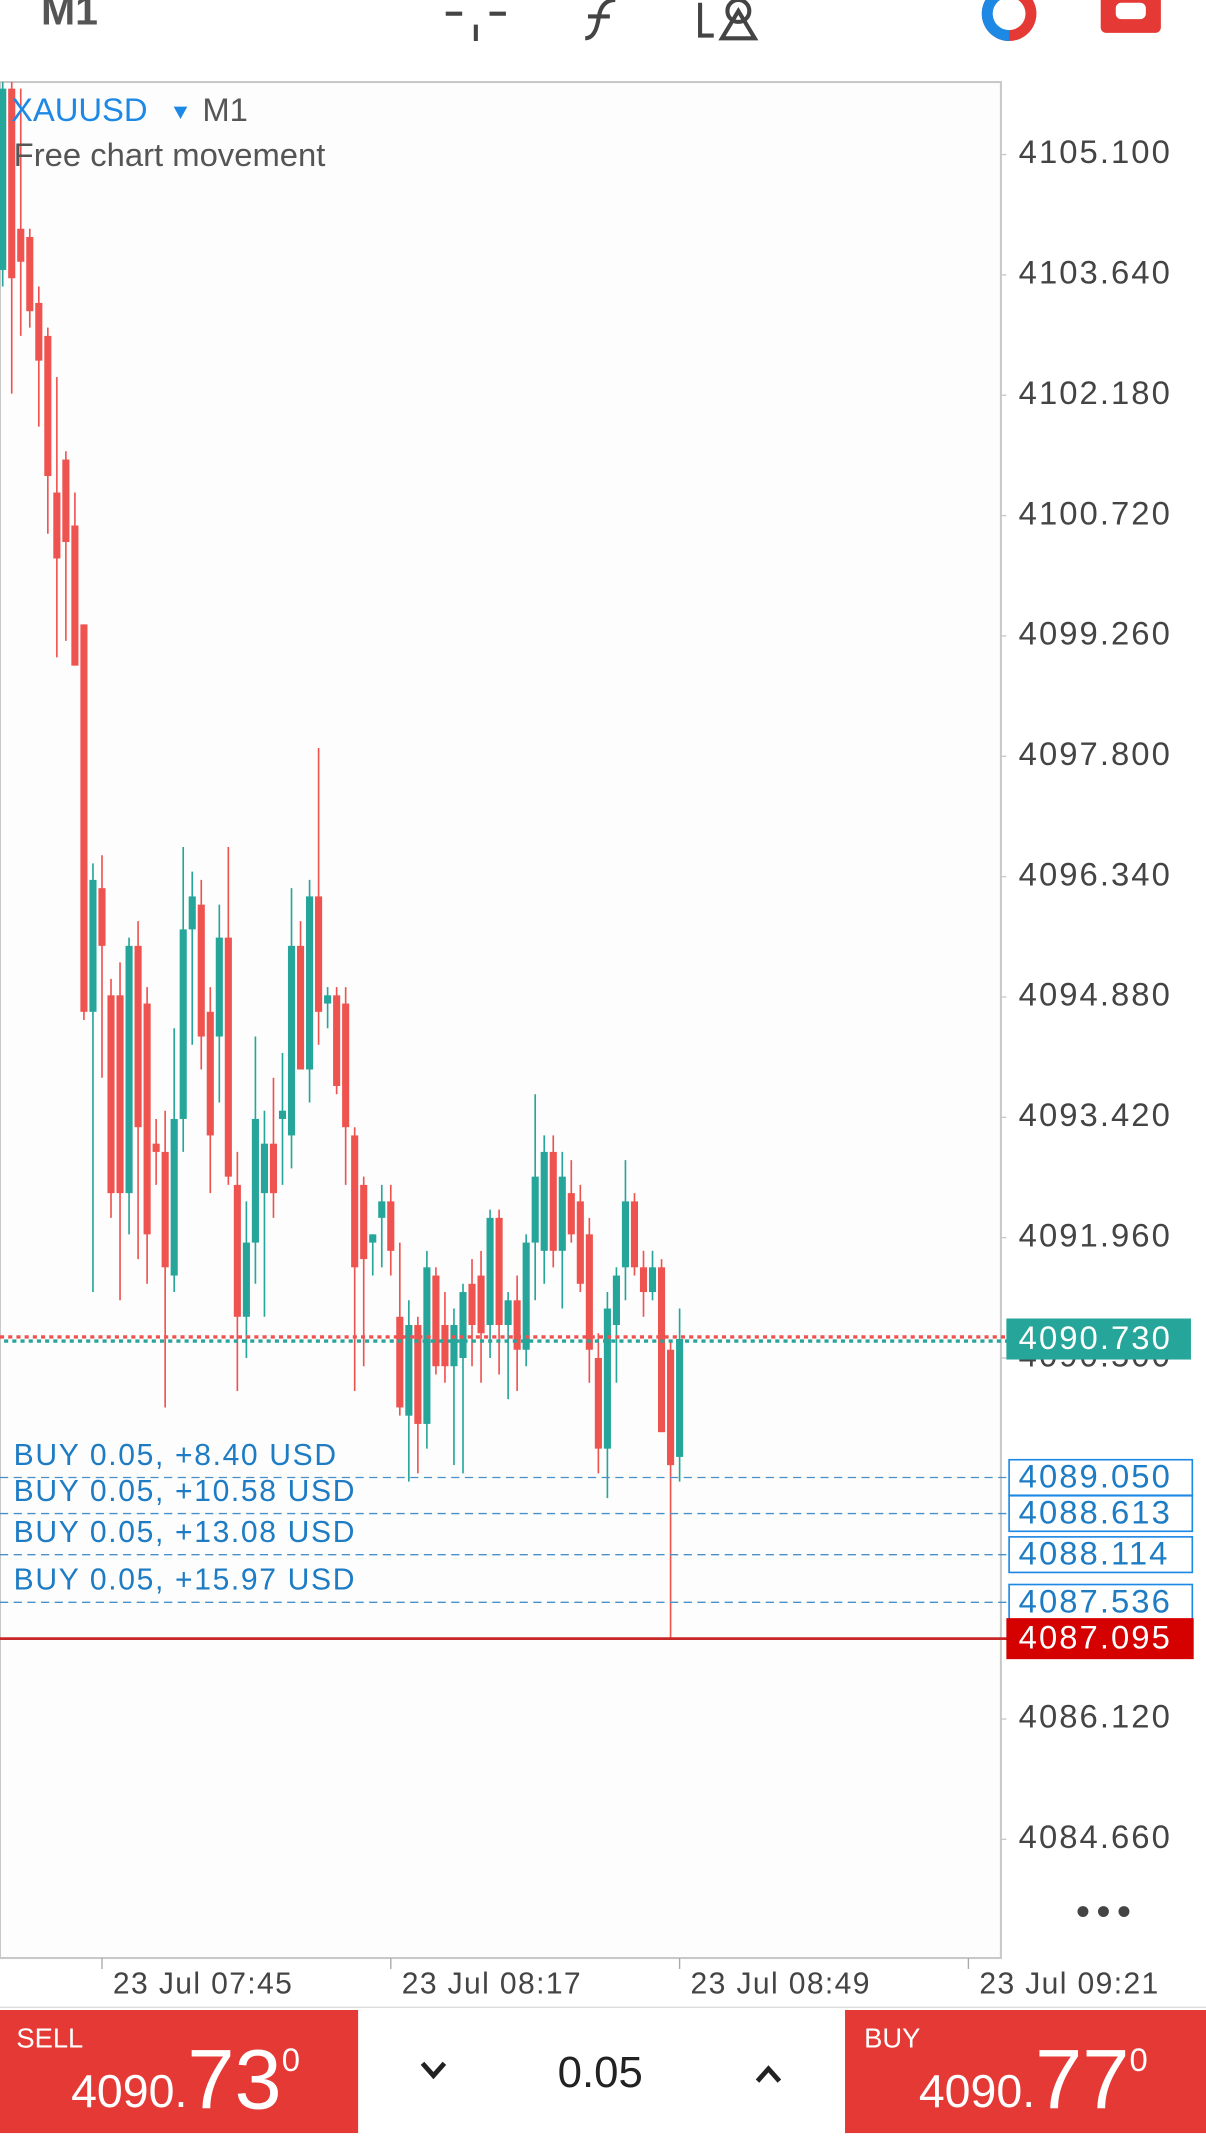 The image size is (1206, 2144). Describe the element at coordinates (1095, 1637) in the screenshot. I see `low-line-label: 4087.095` at that location.